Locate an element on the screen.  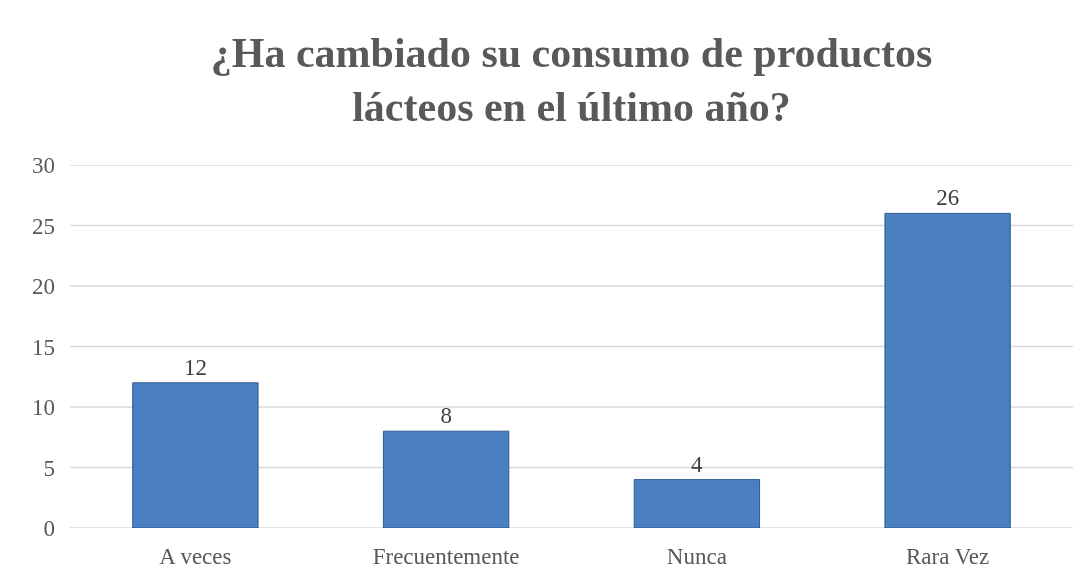
data-label: 26 is located at coordinates (948, 198).